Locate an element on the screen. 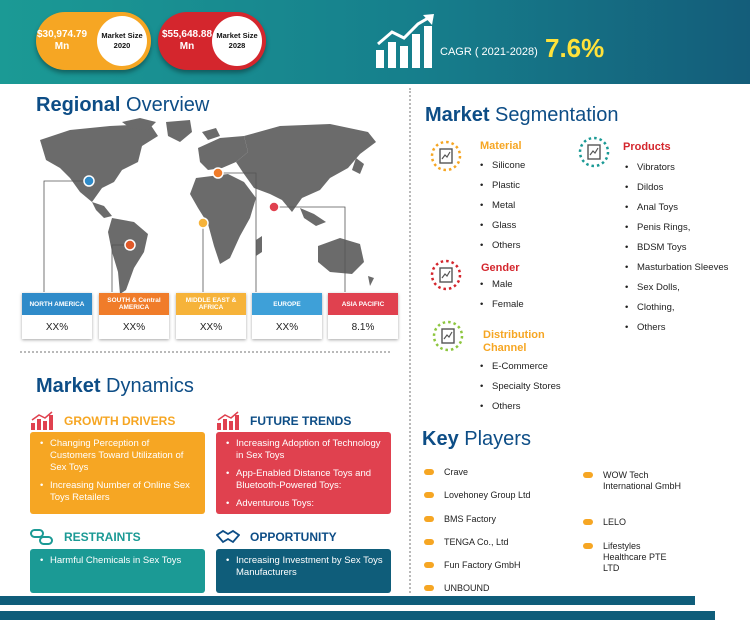  product-item: Clothing, is located at coordinates (676, 308).